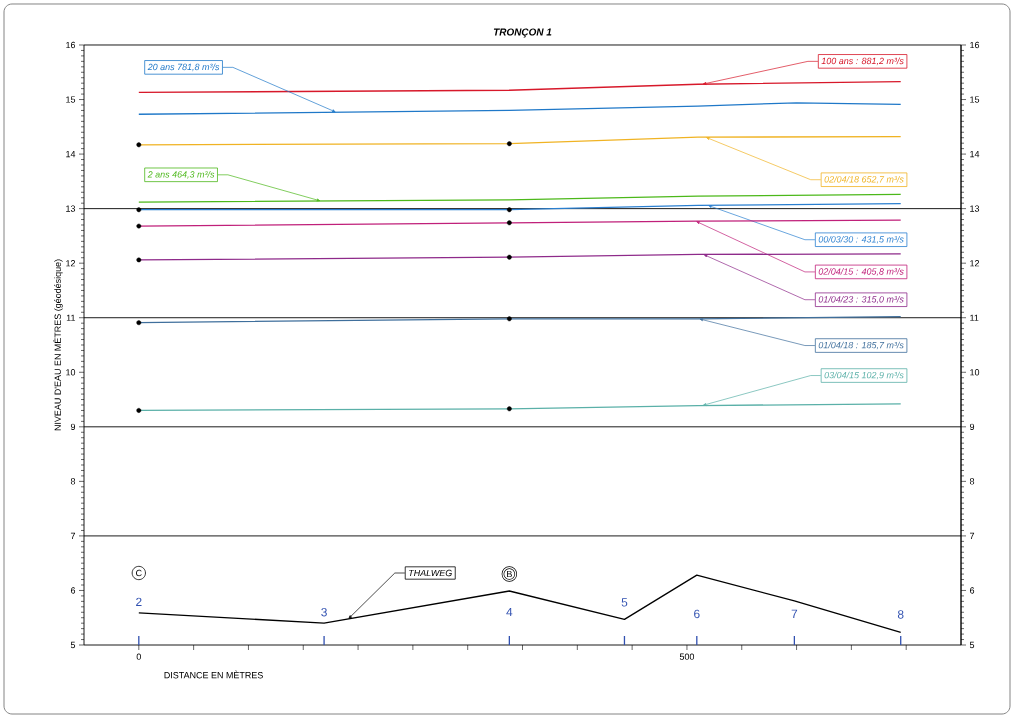  What do you see at coordinates (975, 208) in the screenshot?
I see `y2-tick-label: 13` at bounding box center [975, 208].